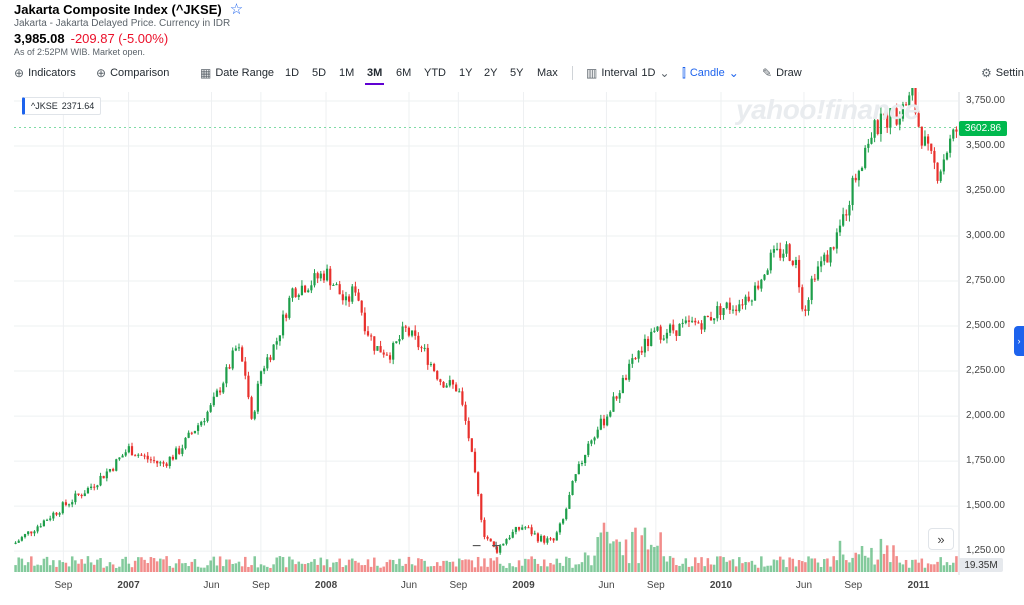 This screenshot has width=1024, height=605. Describe the element at coordinates (45, 73) in the screenshot. I see `indicators-button: ⊕ Indicators` at that location.